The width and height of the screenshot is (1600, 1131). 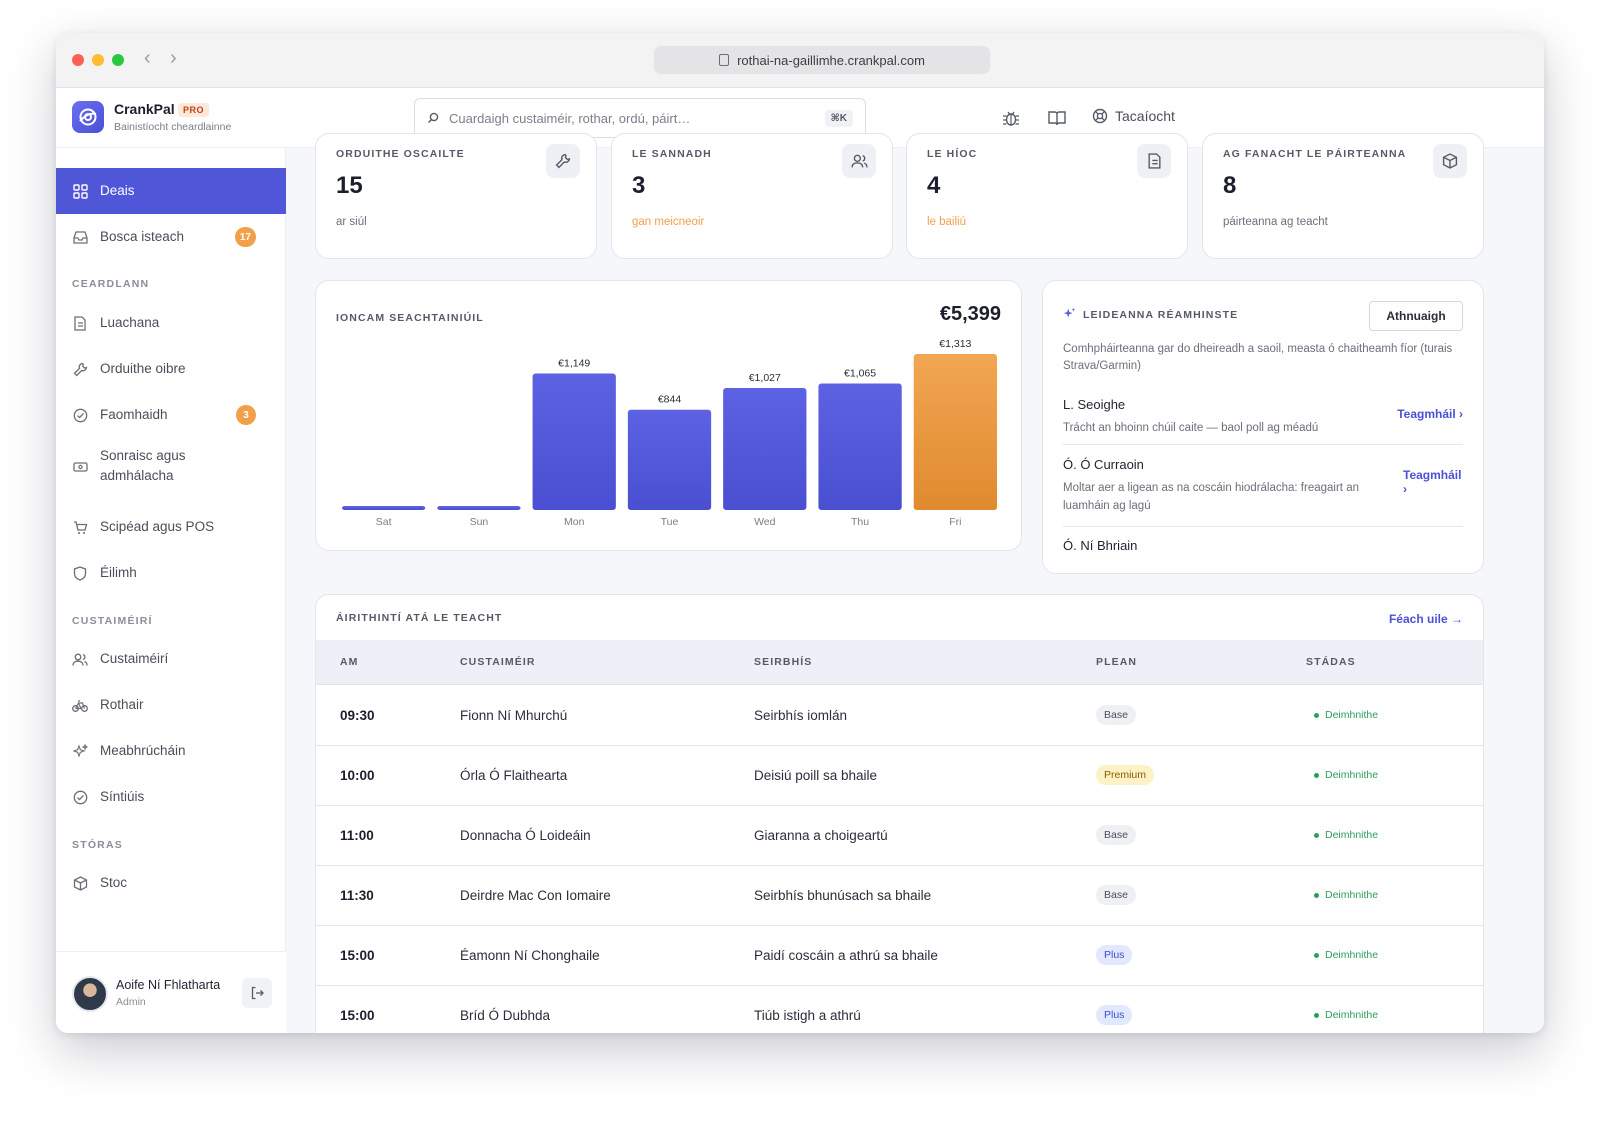 I want to click on x-tick-label: Thu, so click(x=860, y=522).